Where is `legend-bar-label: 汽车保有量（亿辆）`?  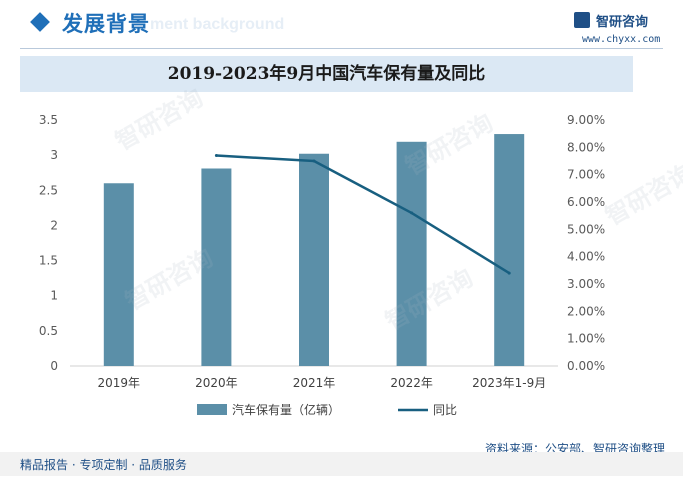 legend-bar-label: 汽车保有量（亿辆） is located at coordinates (286, 409).